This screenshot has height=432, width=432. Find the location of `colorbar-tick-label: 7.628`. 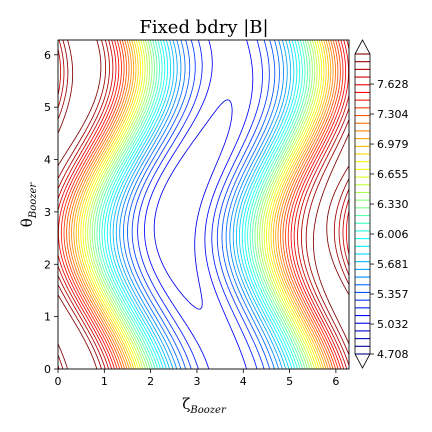

colorbar-tick-label: 7.628 is located at coordinates (393, 84).